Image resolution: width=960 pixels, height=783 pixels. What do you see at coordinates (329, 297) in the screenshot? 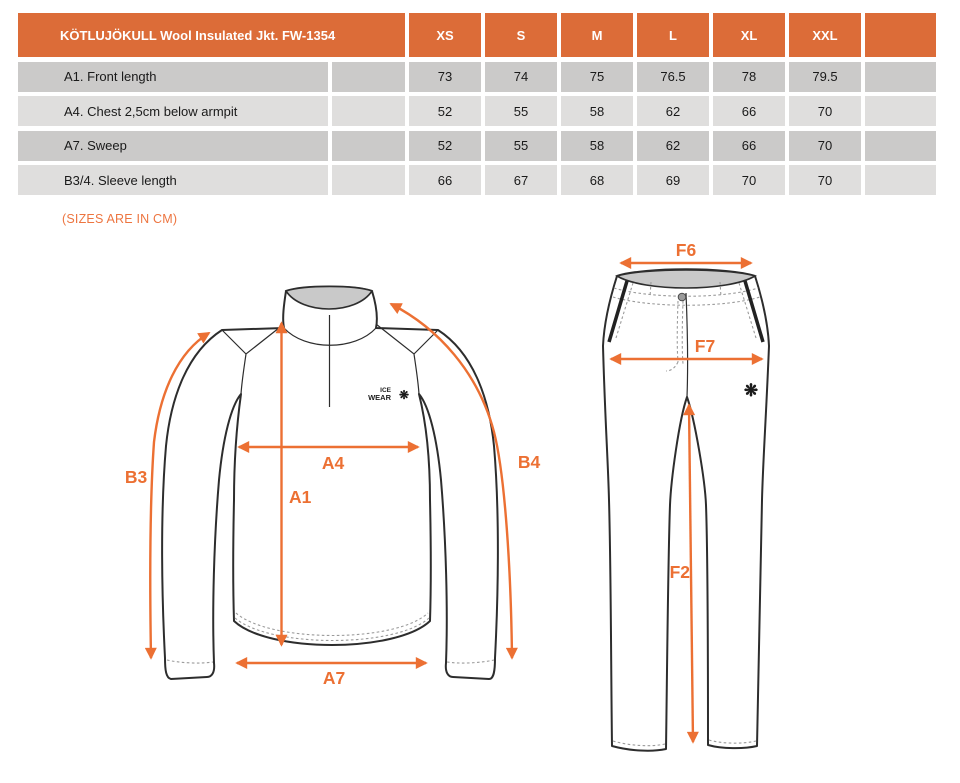
I see `collar-inner` at bounding box center [329, 297].